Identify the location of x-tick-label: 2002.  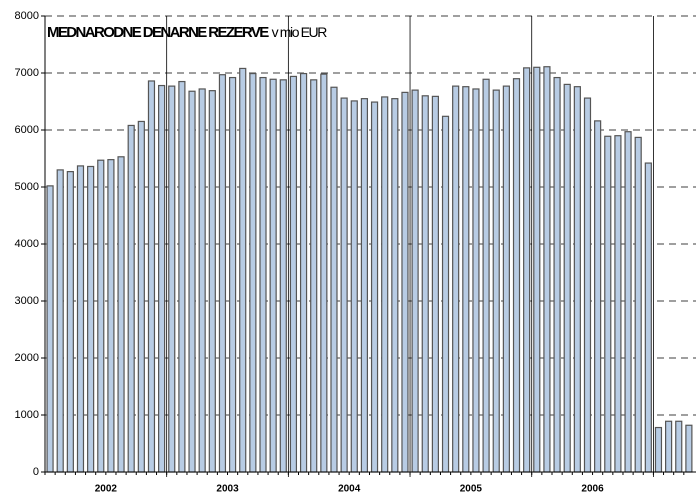
(106, 489).